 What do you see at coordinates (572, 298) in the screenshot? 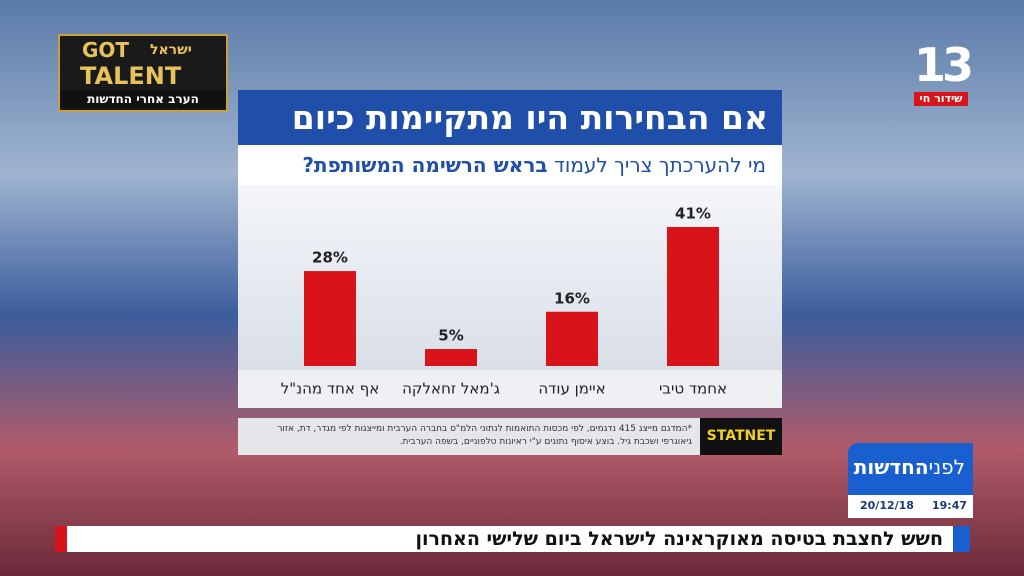
I see `value-label: 16%` at bounding box center [572, 298].